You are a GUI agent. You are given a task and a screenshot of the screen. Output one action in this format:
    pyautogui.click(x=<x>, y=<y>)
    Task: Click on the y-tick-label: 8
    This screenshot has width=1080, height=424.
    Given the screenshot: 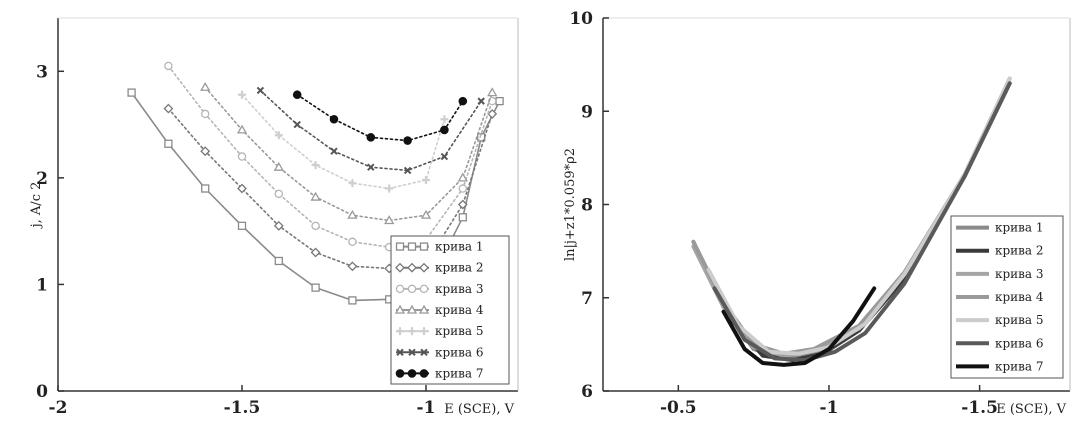 What is the action you would take?
    pyautogui.click(x=587, y=206)
    